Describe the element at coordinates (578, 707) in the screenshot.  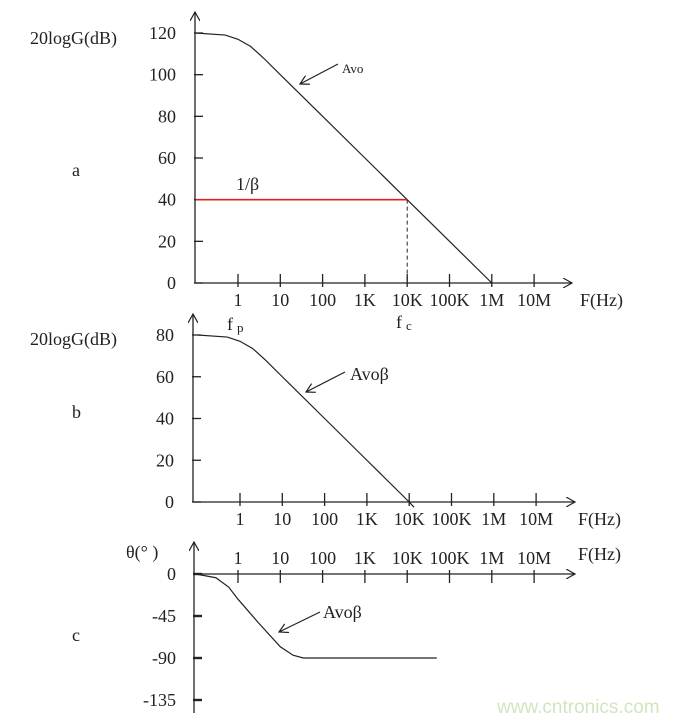
I see `watermark: www.cntronics.com` at that location.